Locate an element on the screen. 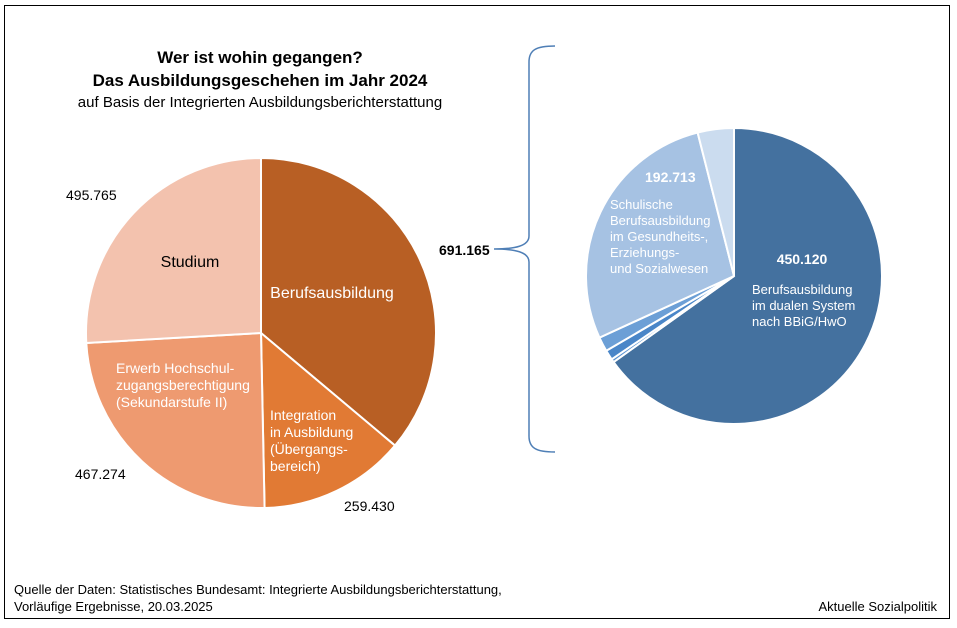 The image size is (957, 628). slice-label-integration: Integration is located at coordinates (303, 415).